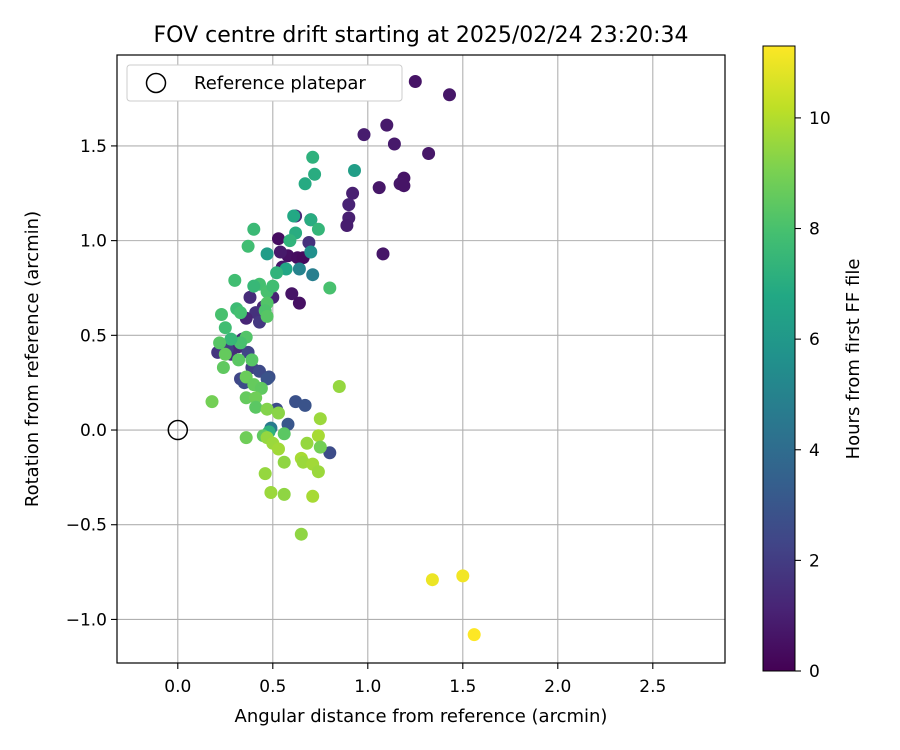 This screenshot has height=750, width=900. What do you see at coordinates (557, 687) in the screenshot?
I see `x-tick-label: 2.0` at bounding box center [557, 687].